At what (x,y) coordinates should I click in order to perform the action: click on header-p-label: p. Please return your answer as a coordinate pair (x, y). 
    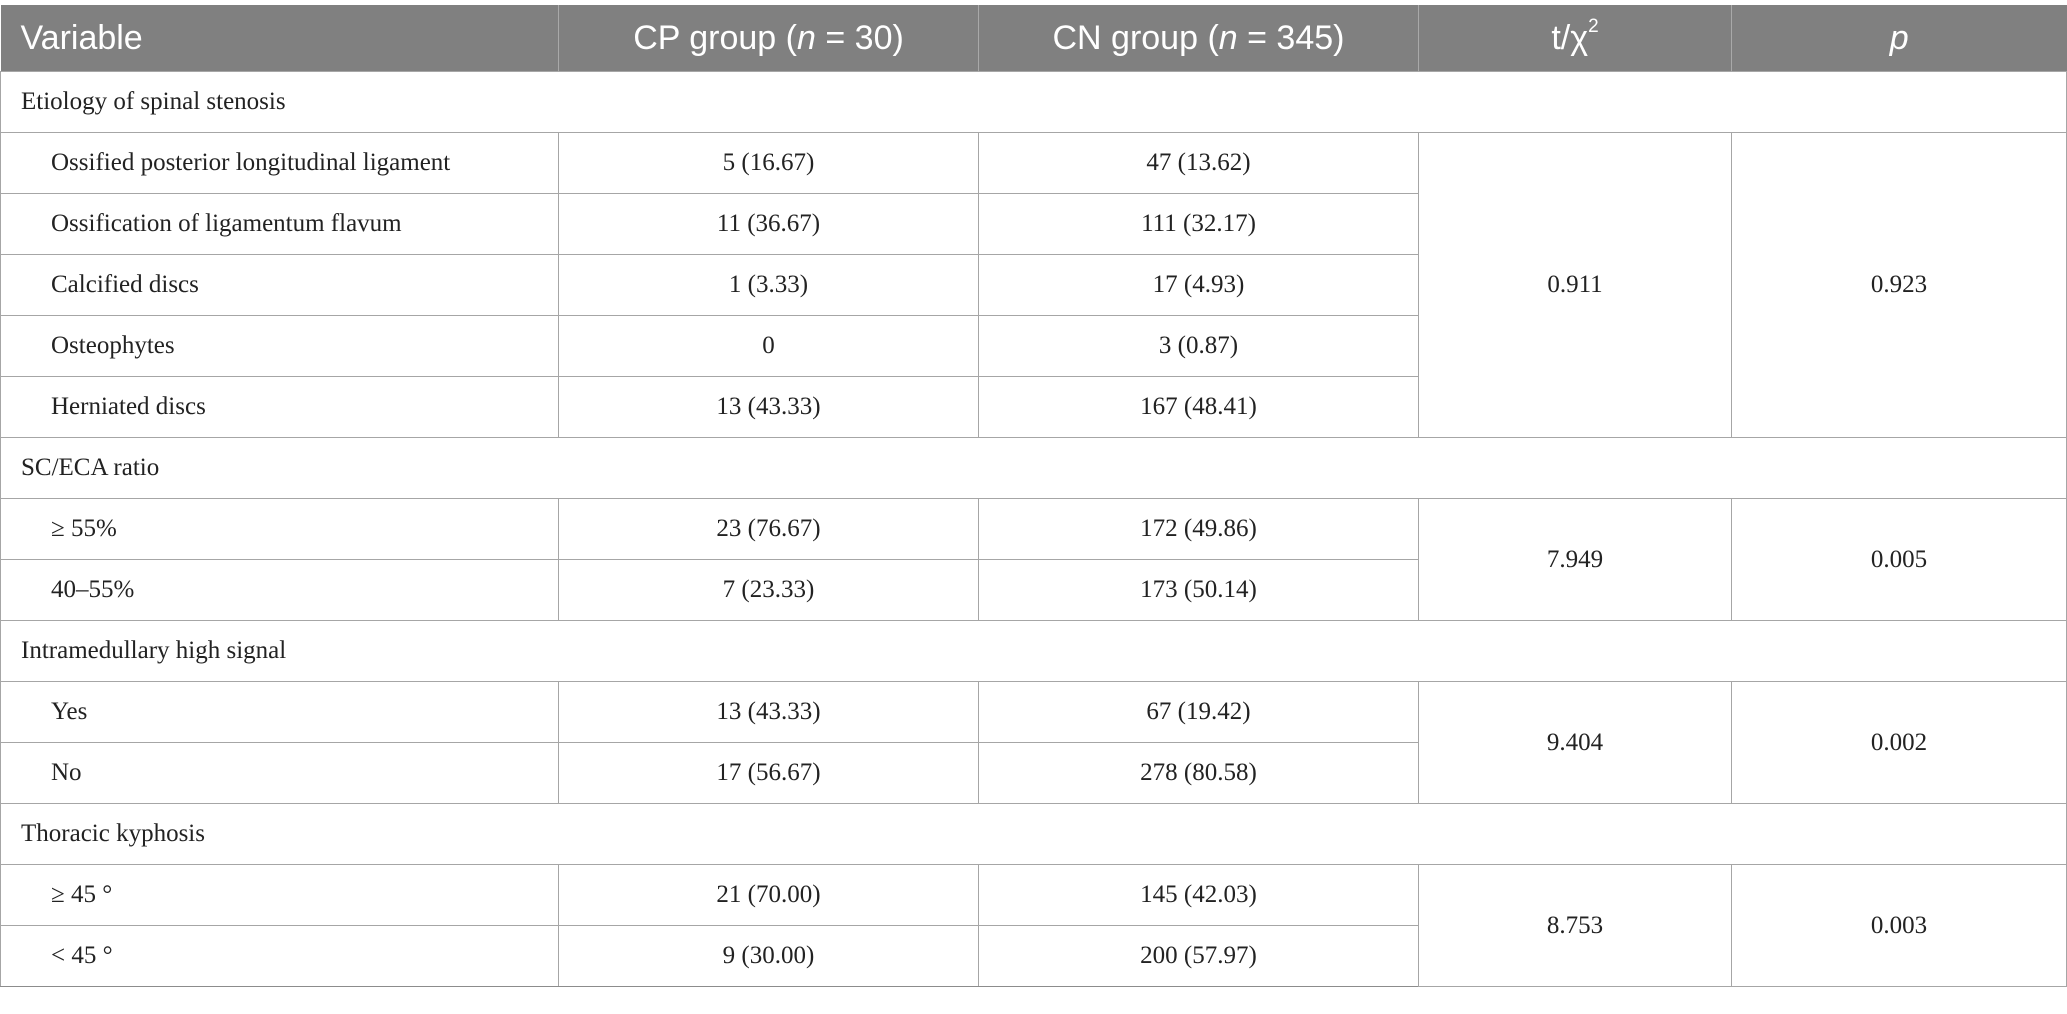
    Looking at the image, I should click on (1899, 37).